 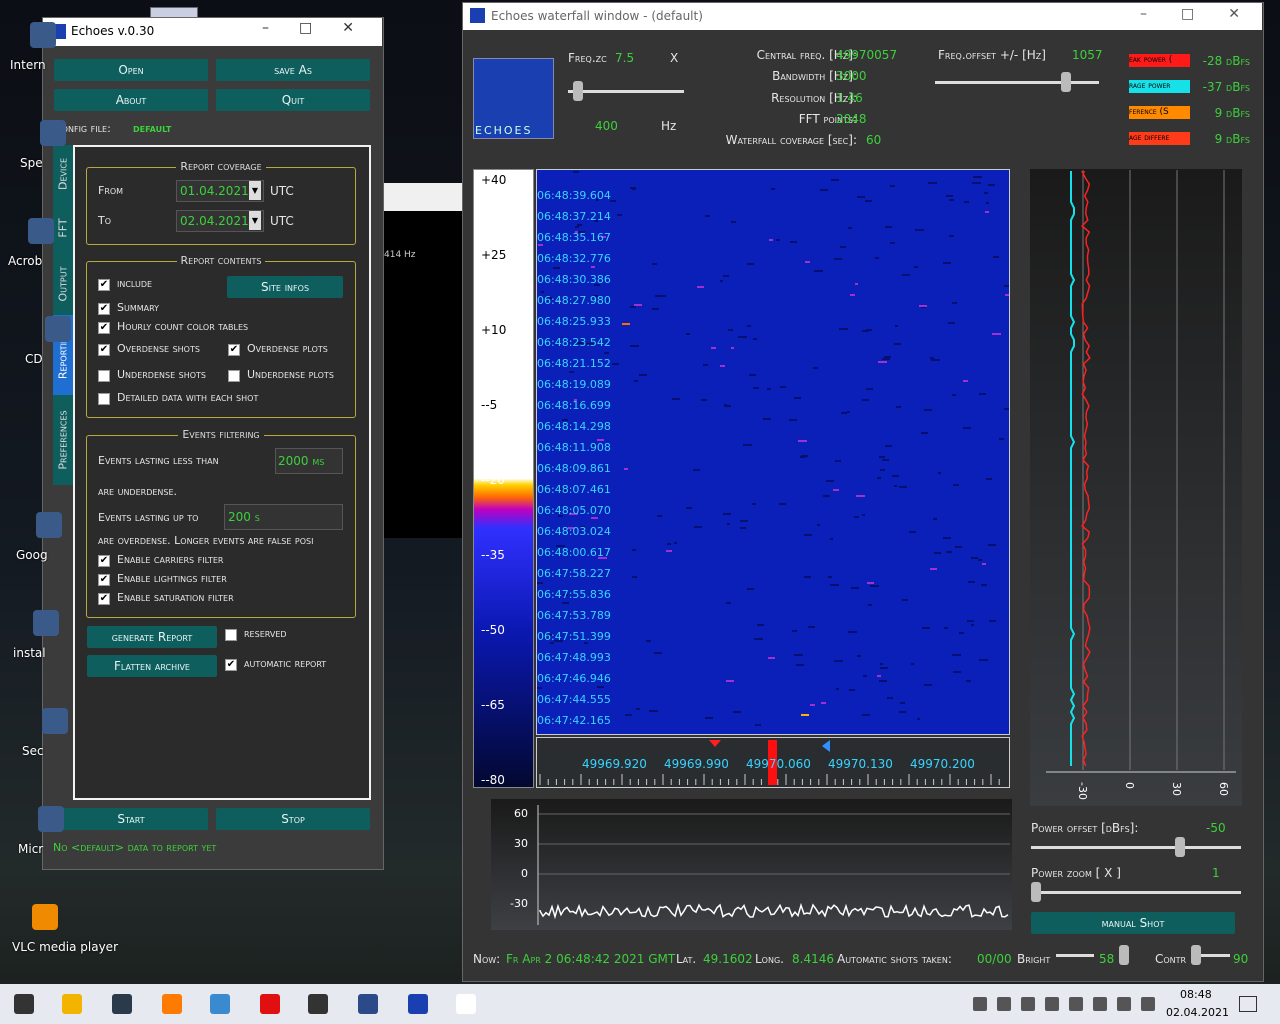 I want to click on checkbox-label: Hourly count color tables, so click(x=183, y=326).